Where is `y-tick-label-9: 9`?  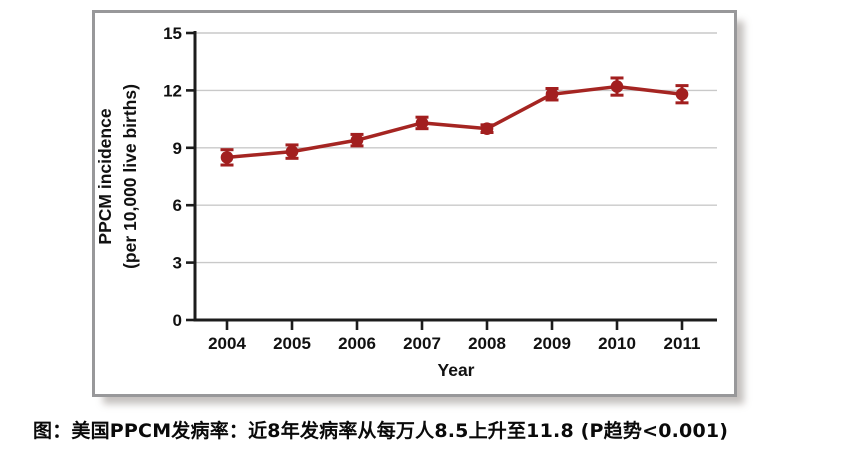
y-tick-label-9: 9 is located at coordinates (177, 148).